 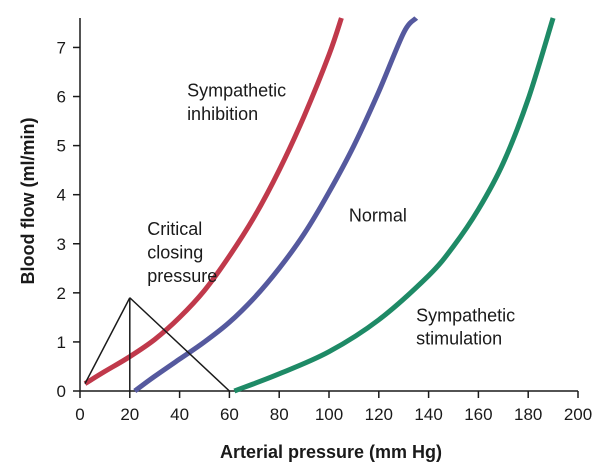 What do you see at coordinates (61, 97) in the screenshot?
I see `y-tick-label: 6` at bounding box center [61, 97].